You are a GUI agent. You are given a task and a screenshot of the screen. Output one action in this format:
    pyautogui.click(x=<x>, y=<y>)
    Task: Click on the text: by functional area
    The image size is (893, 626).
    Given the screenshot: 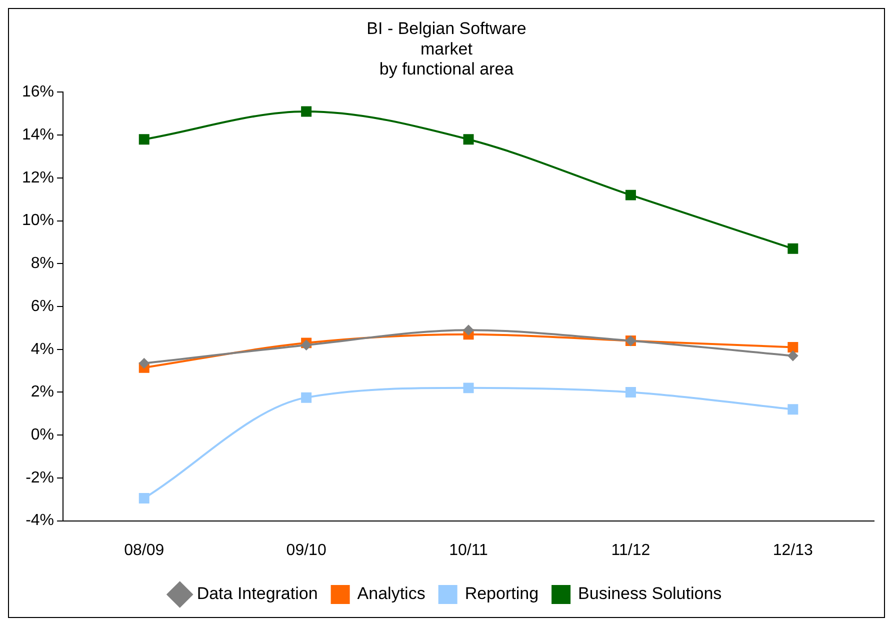 What is the action you would take?
    pyautogui.click(x=446, y=69)
    